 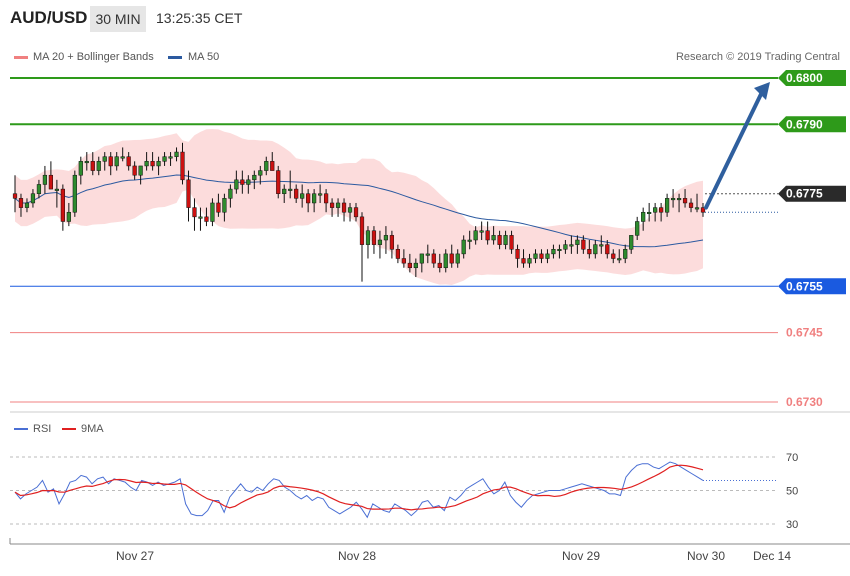 I want to click on ma50-line, so click(x=359, y=211).